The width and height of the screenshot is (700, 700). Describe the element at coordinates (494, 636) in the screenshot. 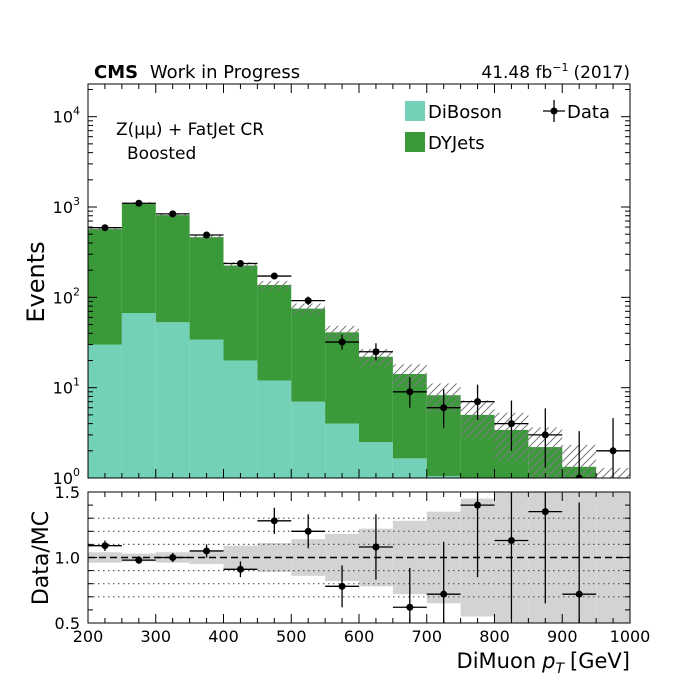

I see `x-tick-label-6: 800` at that location.